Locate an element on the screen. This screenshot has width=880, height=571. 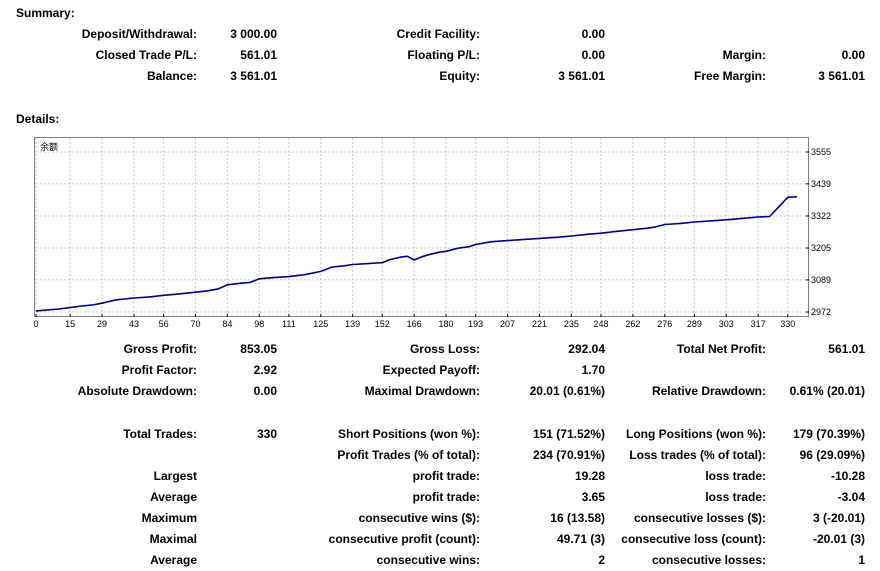
details-mid-label-3: Short Positions (won %): is located at coordinates (409, 434).